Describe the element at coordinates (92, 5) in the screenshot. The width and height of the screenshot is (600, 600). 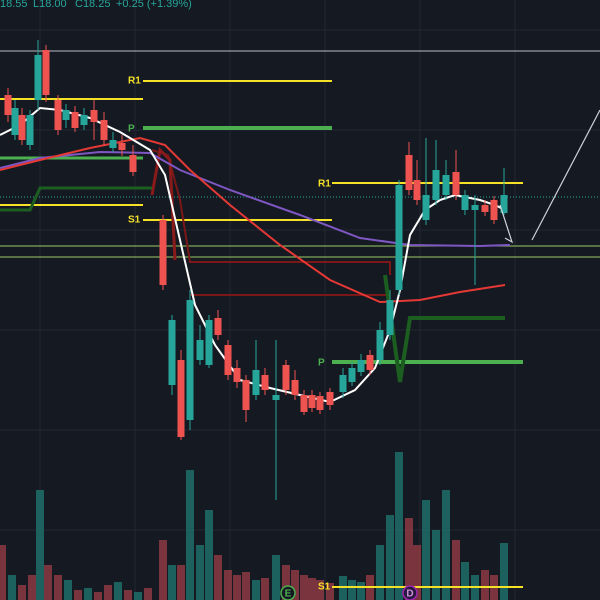
I see `header-close: C18.25` at that location.